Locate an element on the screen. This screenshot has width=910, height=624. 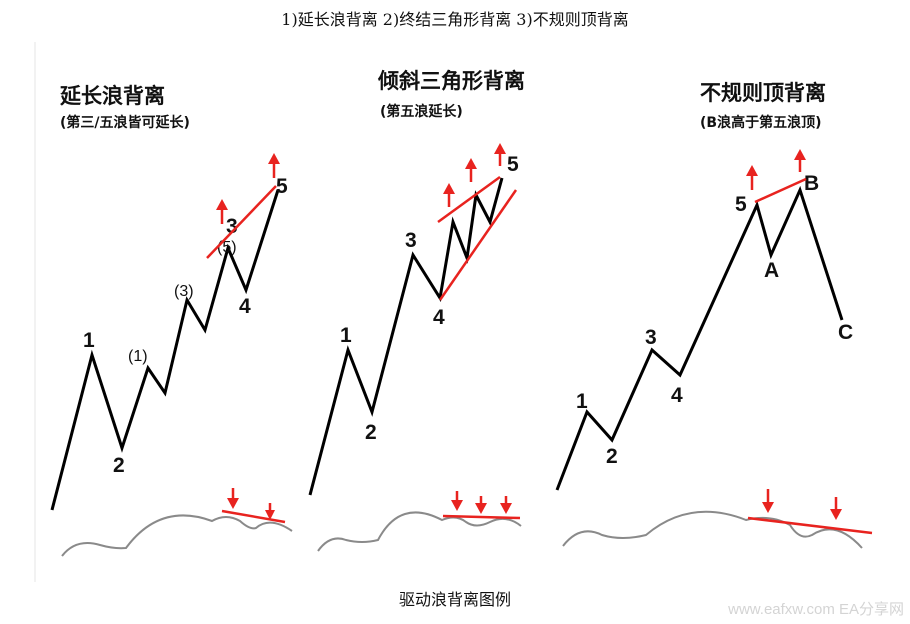
panel-title: 延长浪背离 is located at coordinates (112, 96).